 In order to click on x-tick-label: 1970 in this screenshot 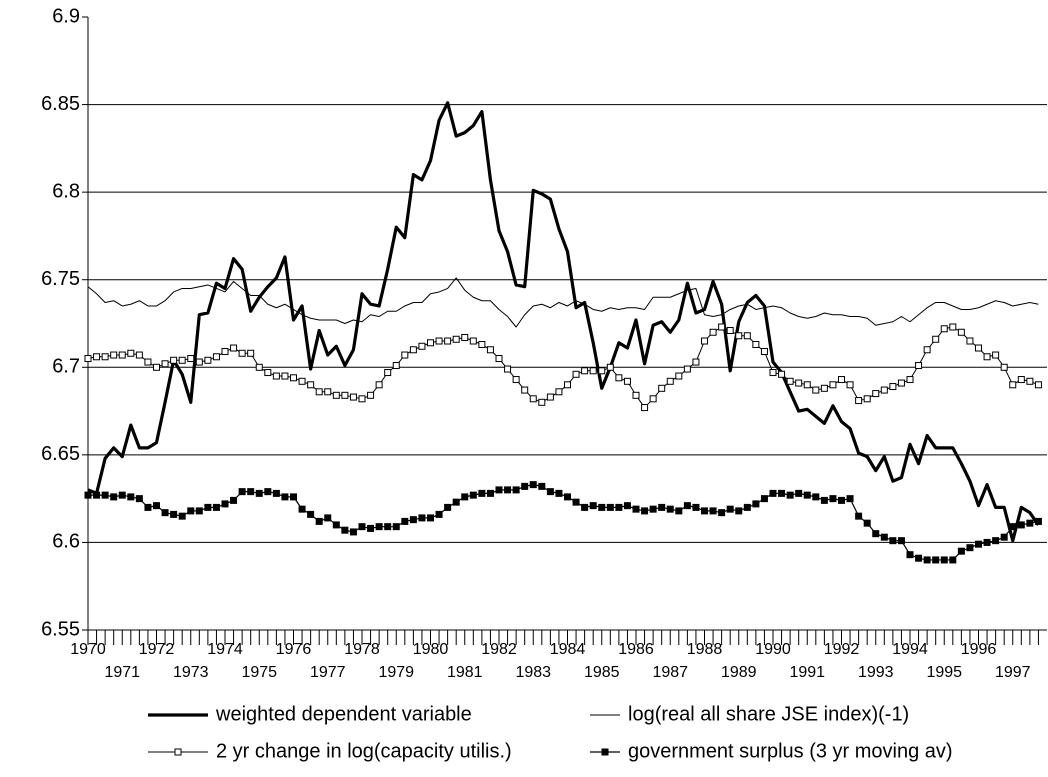, I will do `click(88, 649)`.